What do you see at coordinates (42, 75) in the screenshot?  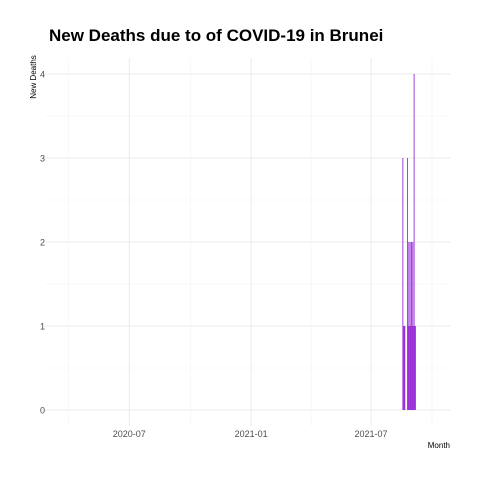 I see `y-tick-label: 4` at bounding box center [42, 75].